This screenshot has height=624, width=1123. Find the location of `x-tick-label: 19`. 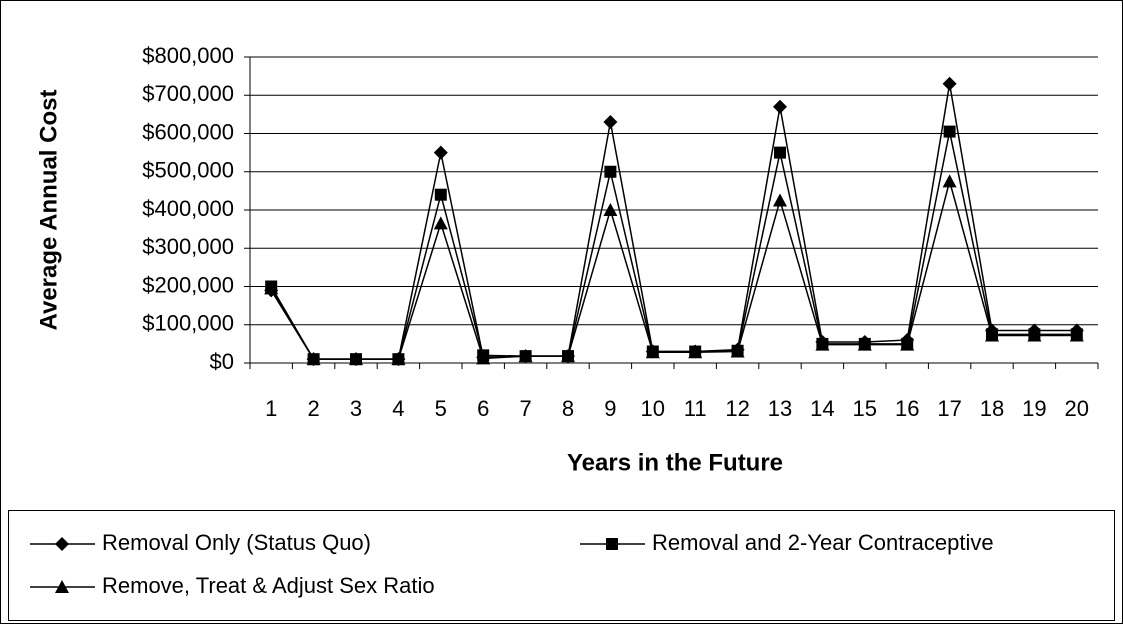

x-tick-label: 19 is located at coordinates (1034, 408).